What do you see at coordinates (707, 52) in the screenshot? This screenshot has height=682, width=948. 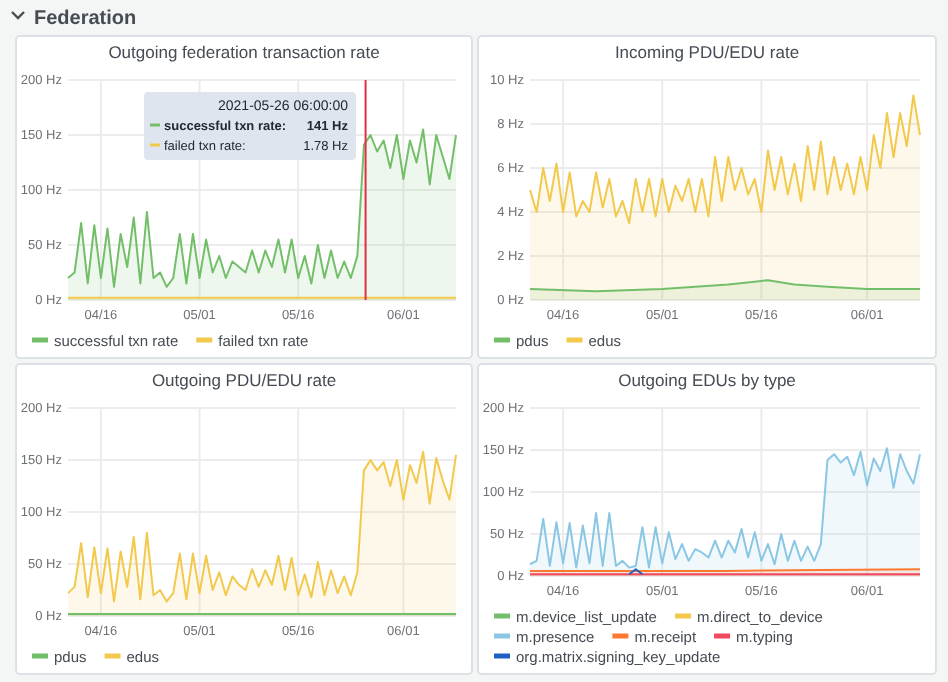 I see `chart-title: Incoming PDU/EDU rate` at bounding box center [707, 52].